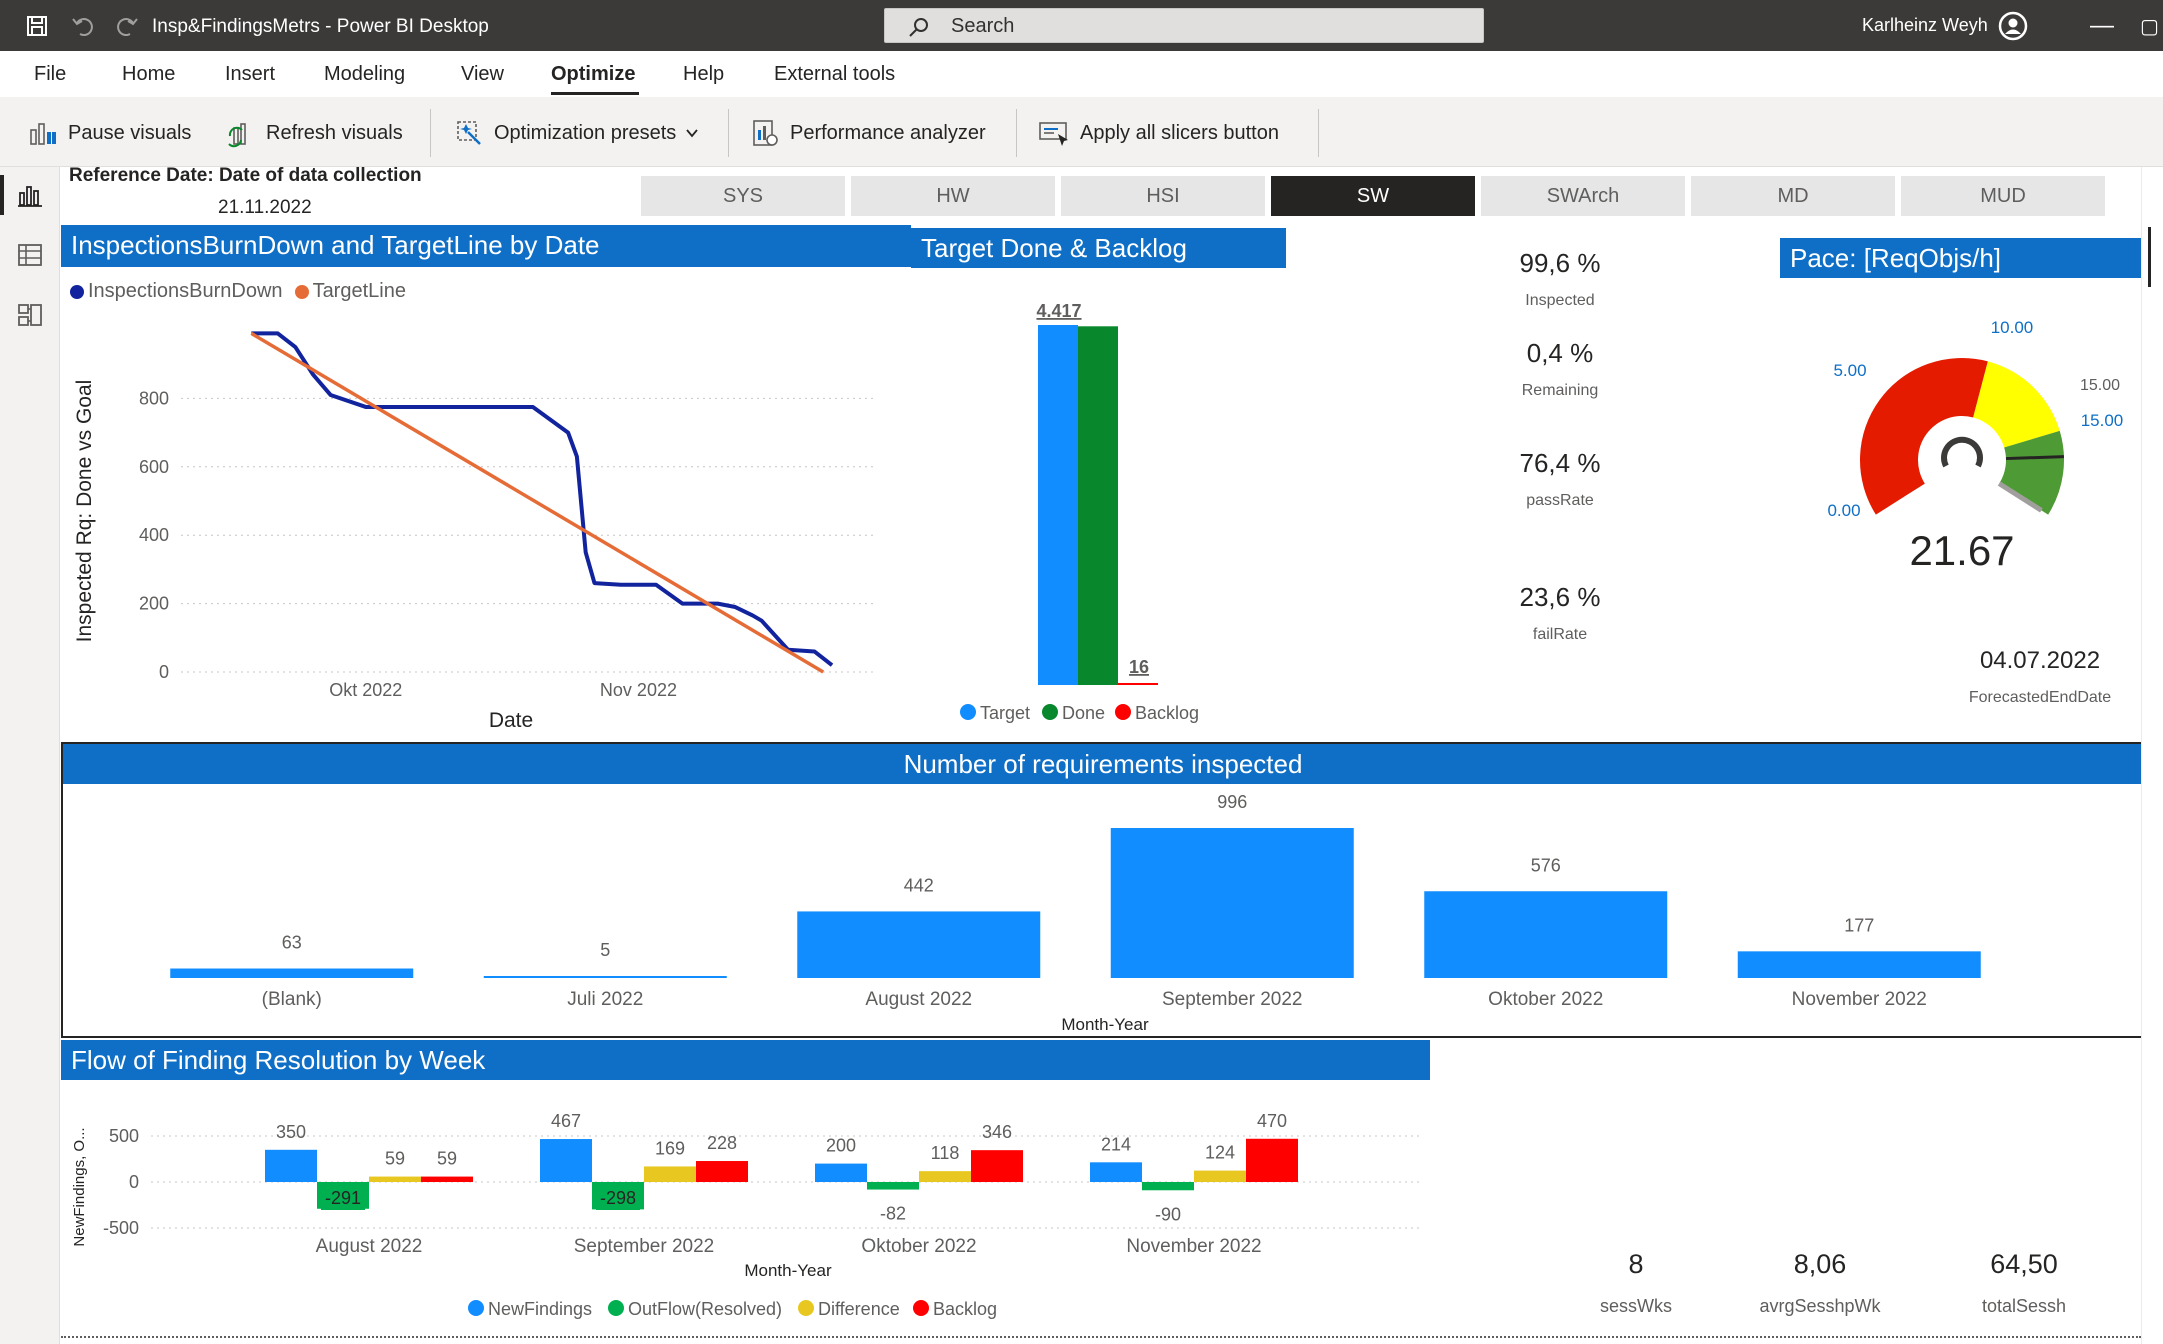  Describe the element at coordinates (164, 672) in the screenshot. I see `y-tick-label: 0` at that location.